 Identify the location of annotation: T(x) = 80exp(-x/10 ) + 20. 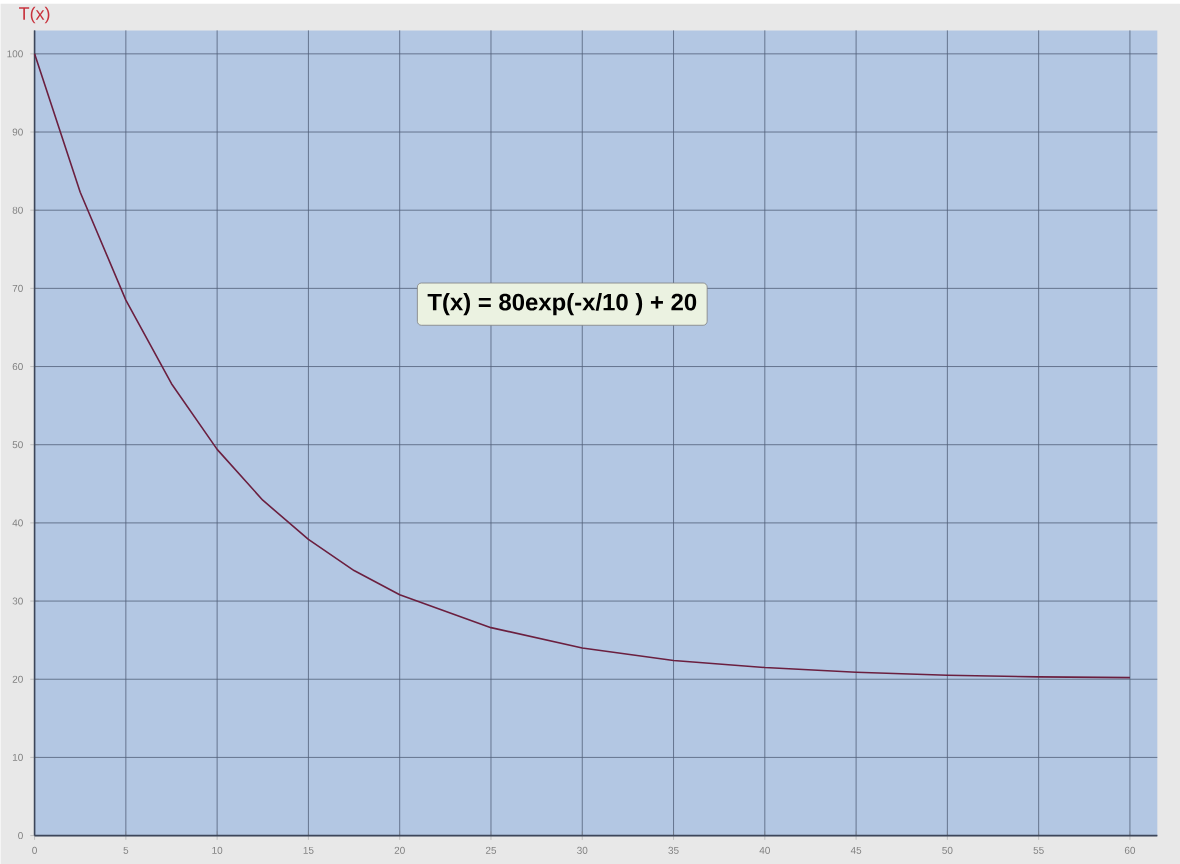
(562, 304).